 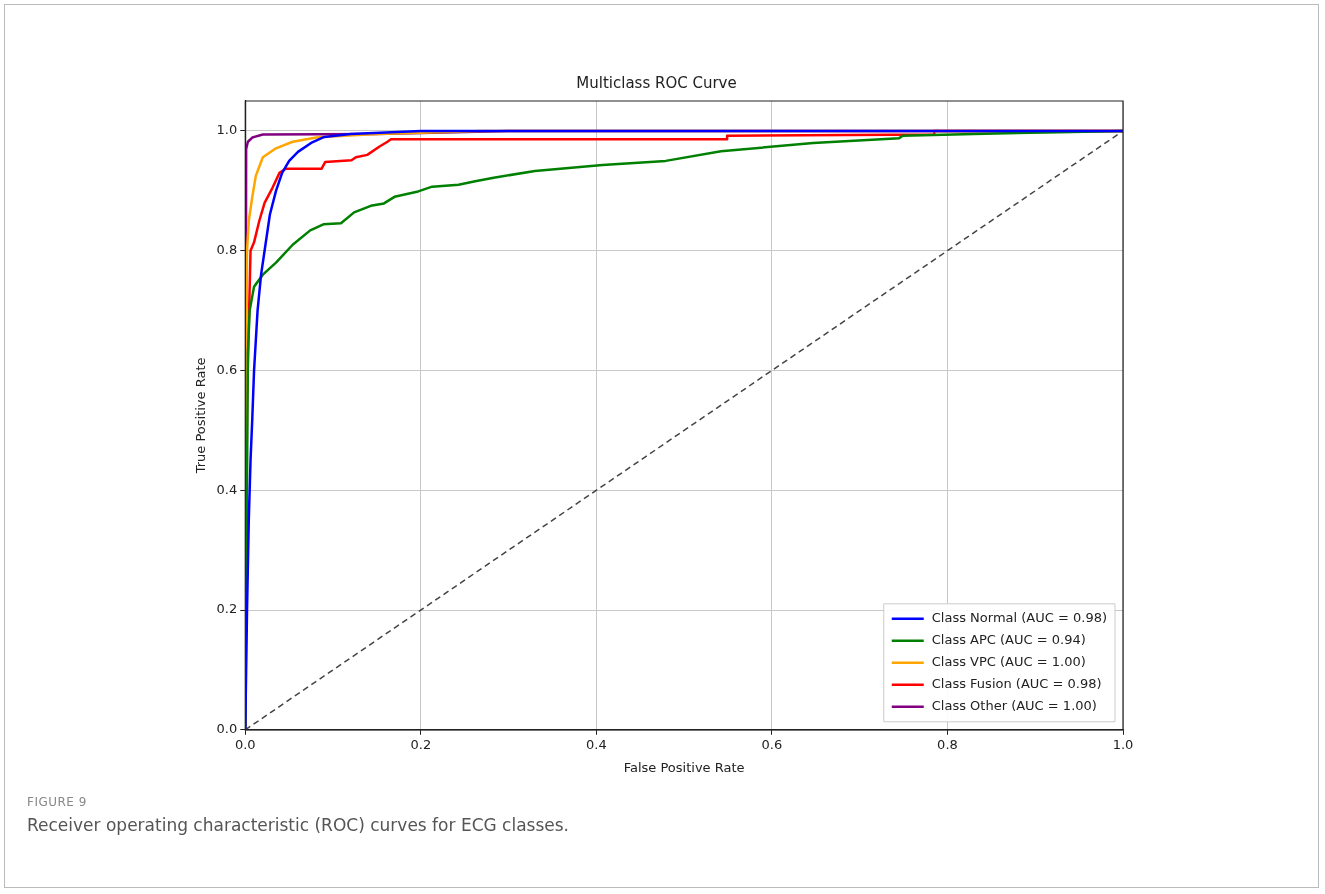 What do you see at coordinates (245, 744) in the screenshot?
I see `x-tick-label: 0.0` at bounding box center [245, 744].